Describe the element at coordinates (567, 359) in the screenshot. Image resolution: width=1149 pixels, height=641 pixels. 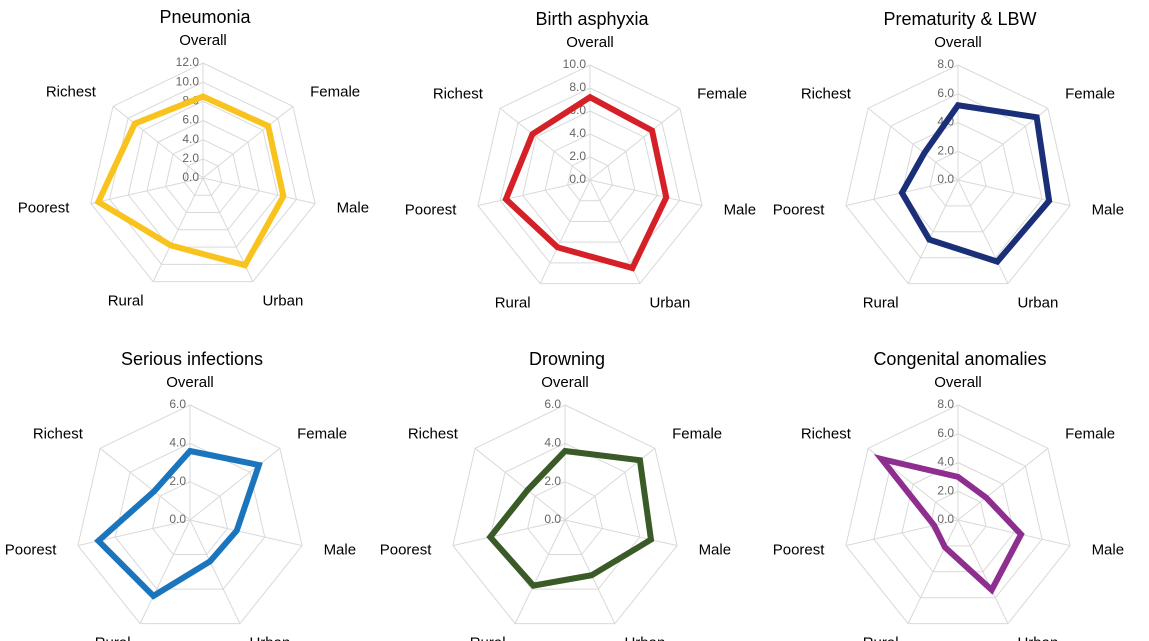
I see `chart-title: Drowning` at that location.